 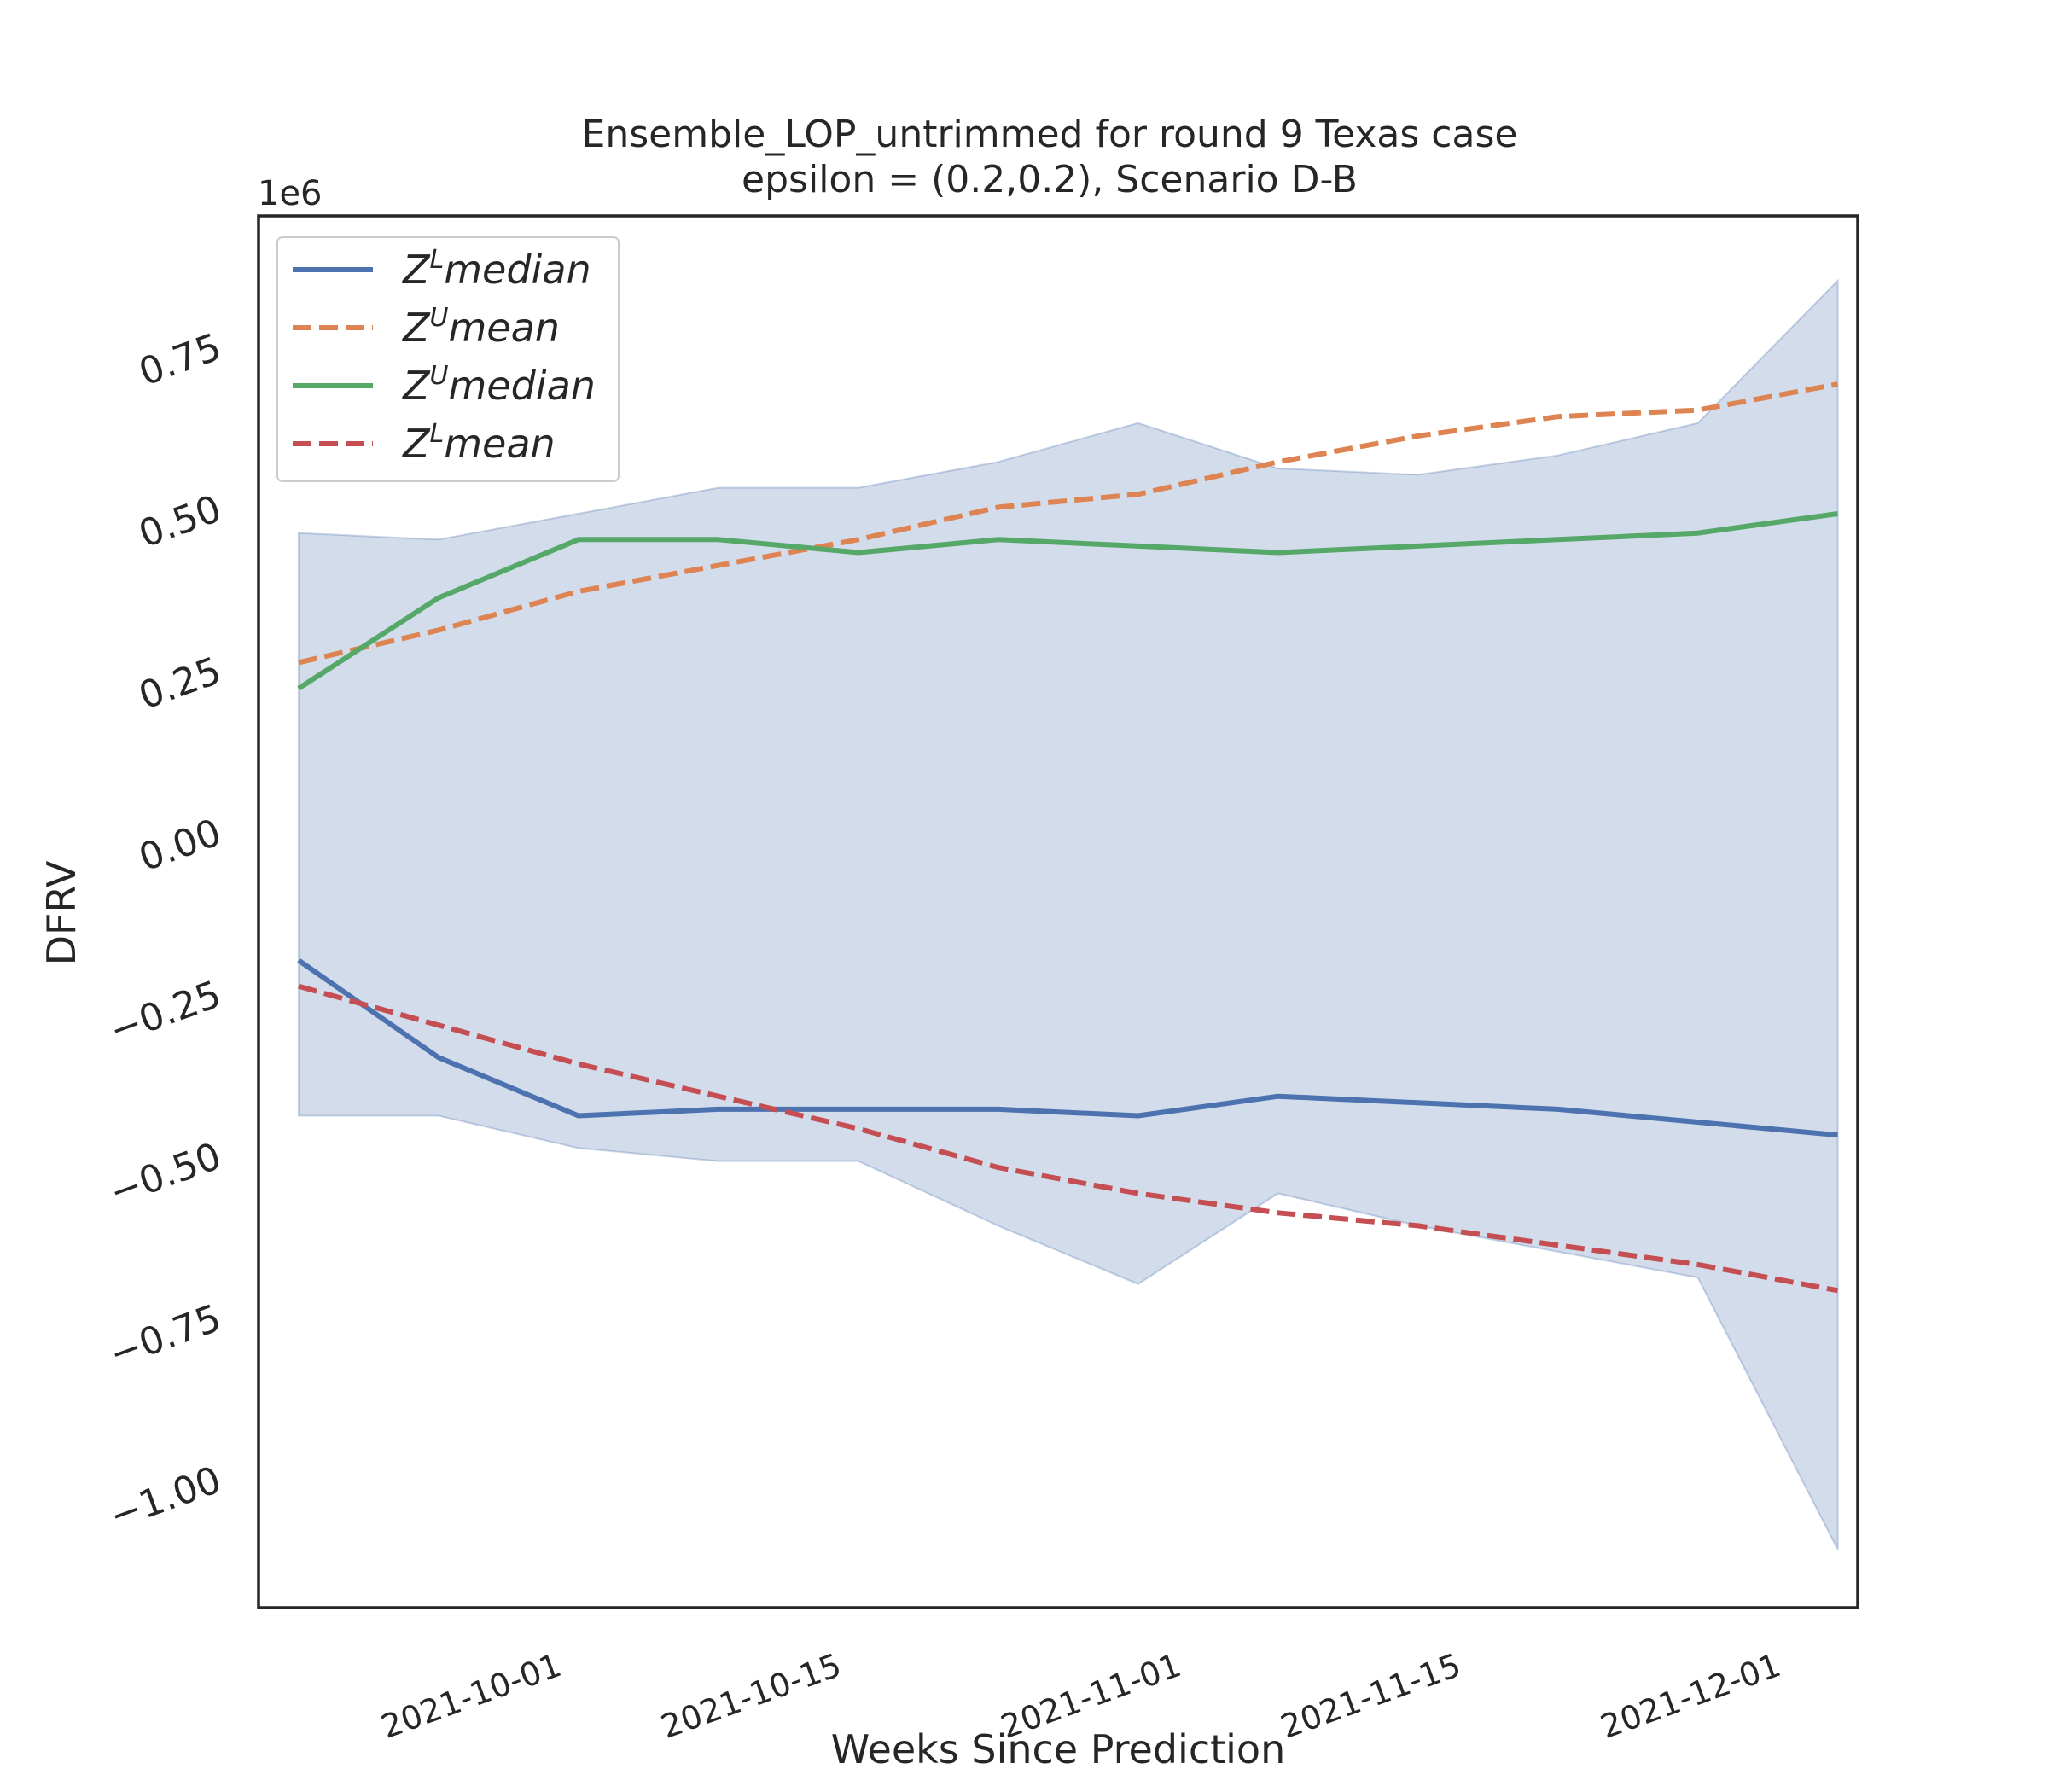 What do you see at coordinates (481, 327) in the screenshot?
I see `legend-label: ZUmean` at bounding box center [481, 327].